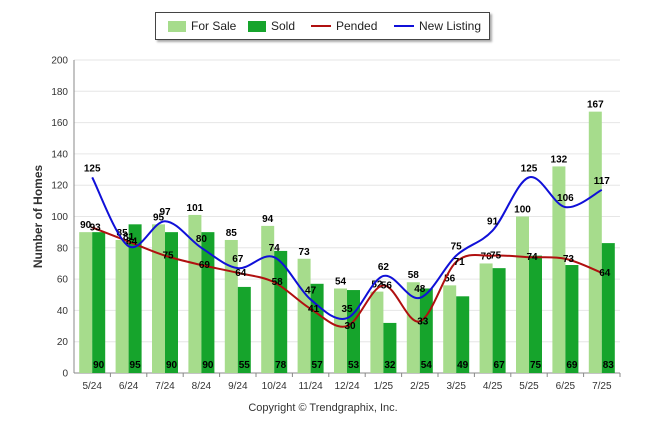 Image resolution: width=646 pixels, height=434 pixels. I want to click on pended-value-label: 93, so click(96, 227).